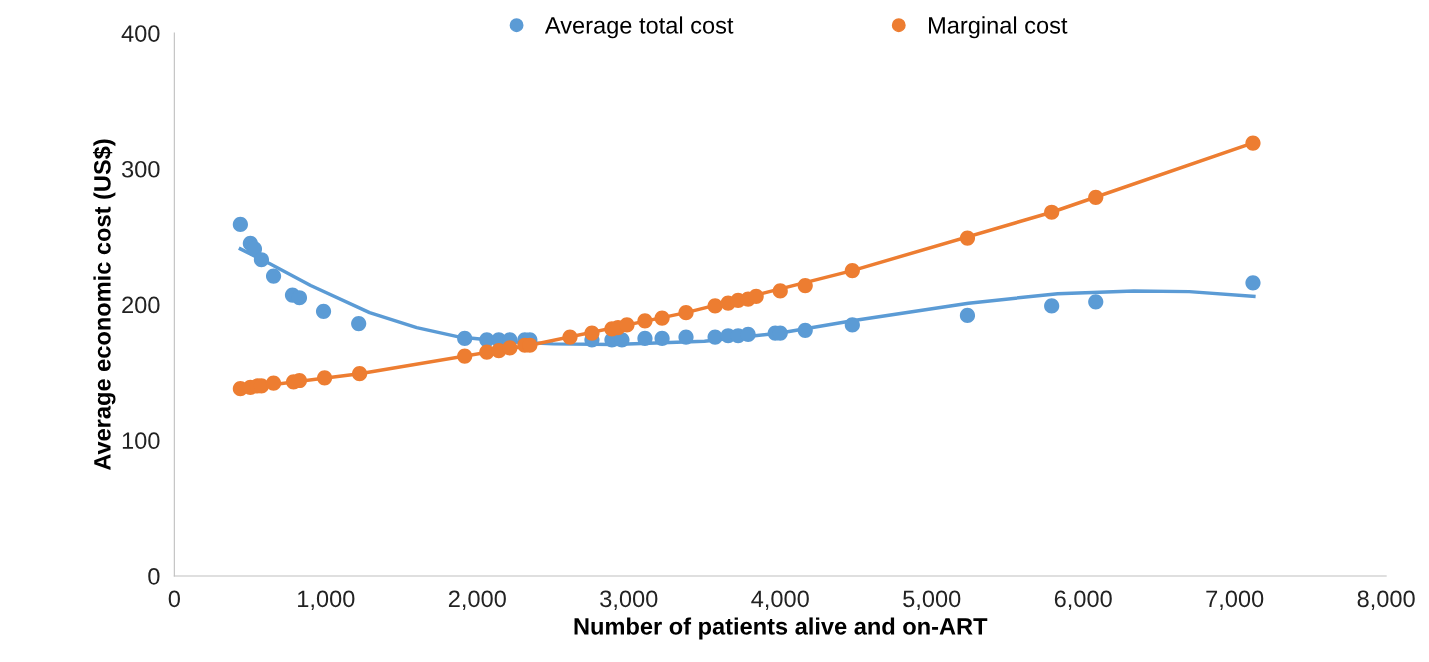  I want to click on x-tick-label: 4,000, so click(780, 600).